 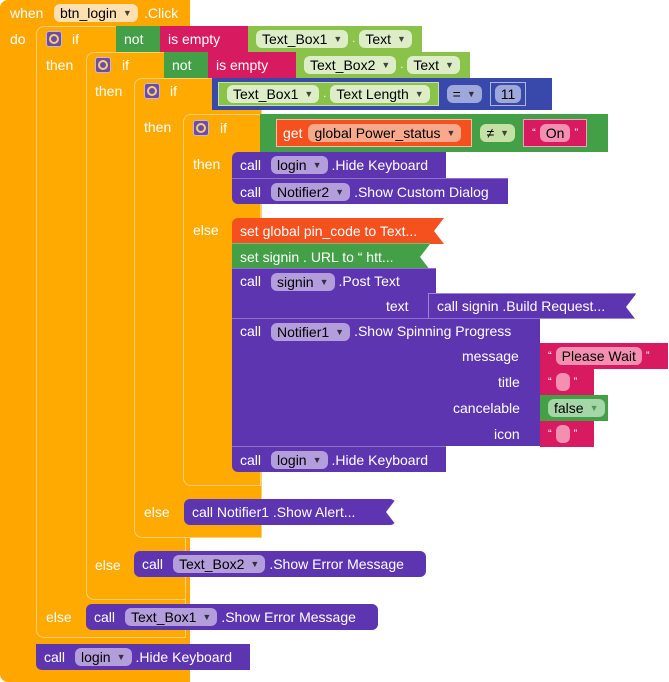 I want to click on call-show-error-message: call Text_Box2 ▼ .Show Error Message, so click(x=280, y=564).